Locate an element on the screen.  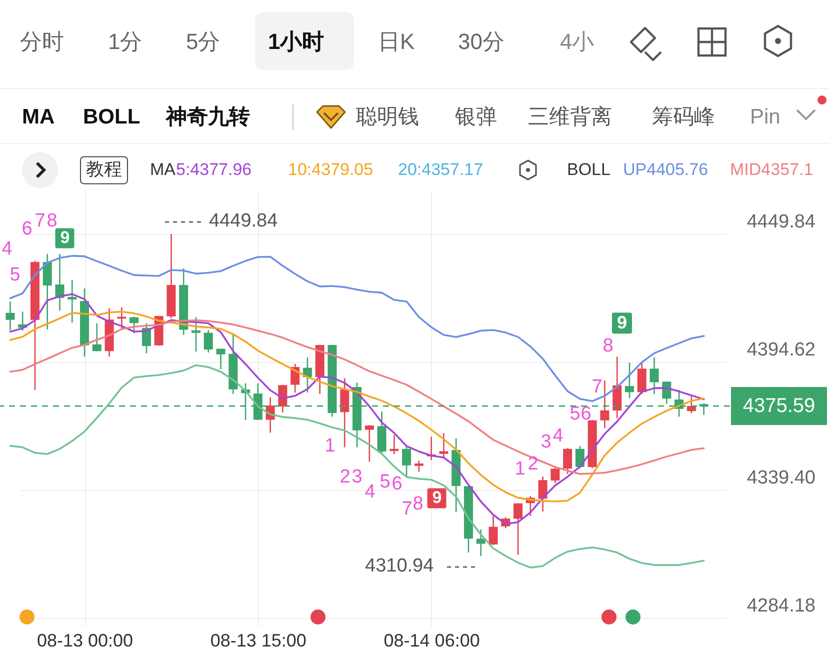
annotation: 4449.84 is located at coordinates (243, 222).